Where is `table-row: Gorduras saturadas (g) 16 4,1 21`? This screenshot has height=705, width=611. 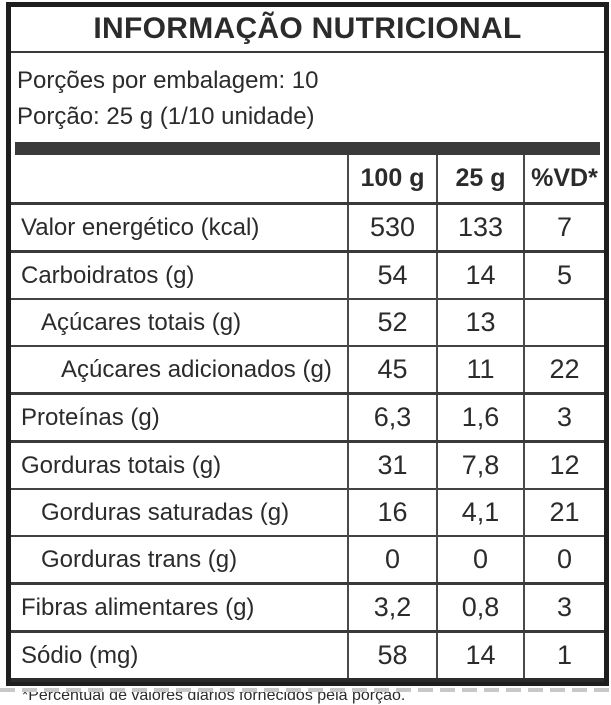 table-row: Gorduras saturadas (g) 16 4,1 21 is located at coordinates (307, 512).